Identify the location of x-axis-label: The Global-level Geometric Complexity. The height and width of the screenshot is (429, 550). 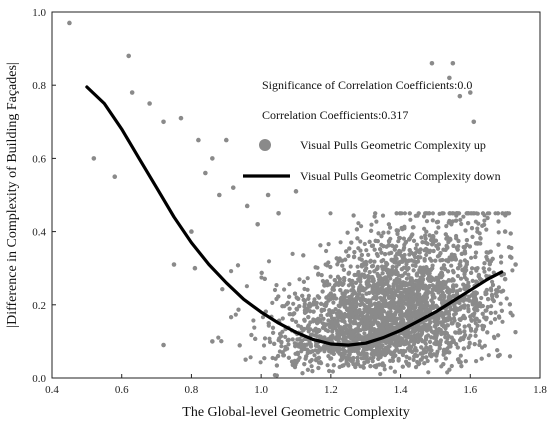
(295, 412).